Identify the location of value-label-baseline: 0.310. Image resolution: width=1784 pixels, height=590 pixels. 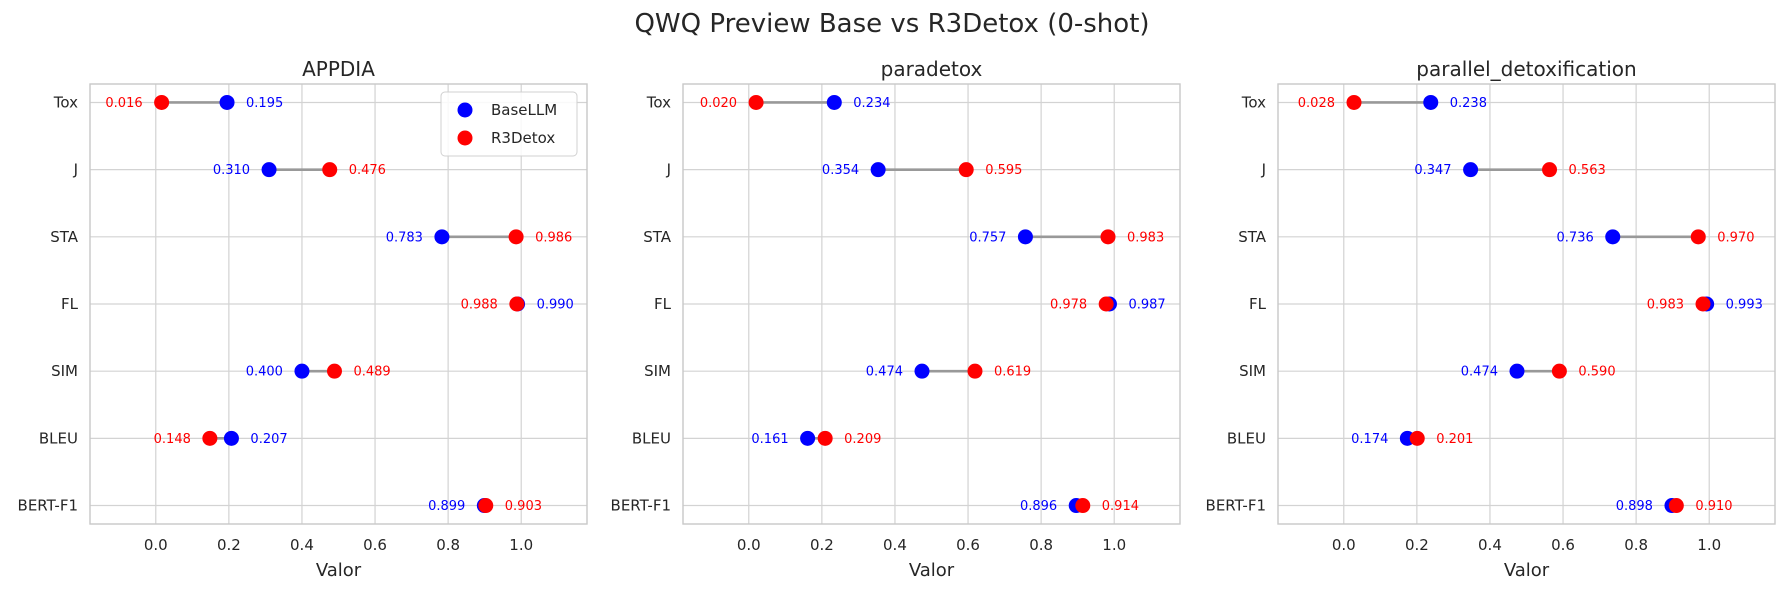
(231, 170).